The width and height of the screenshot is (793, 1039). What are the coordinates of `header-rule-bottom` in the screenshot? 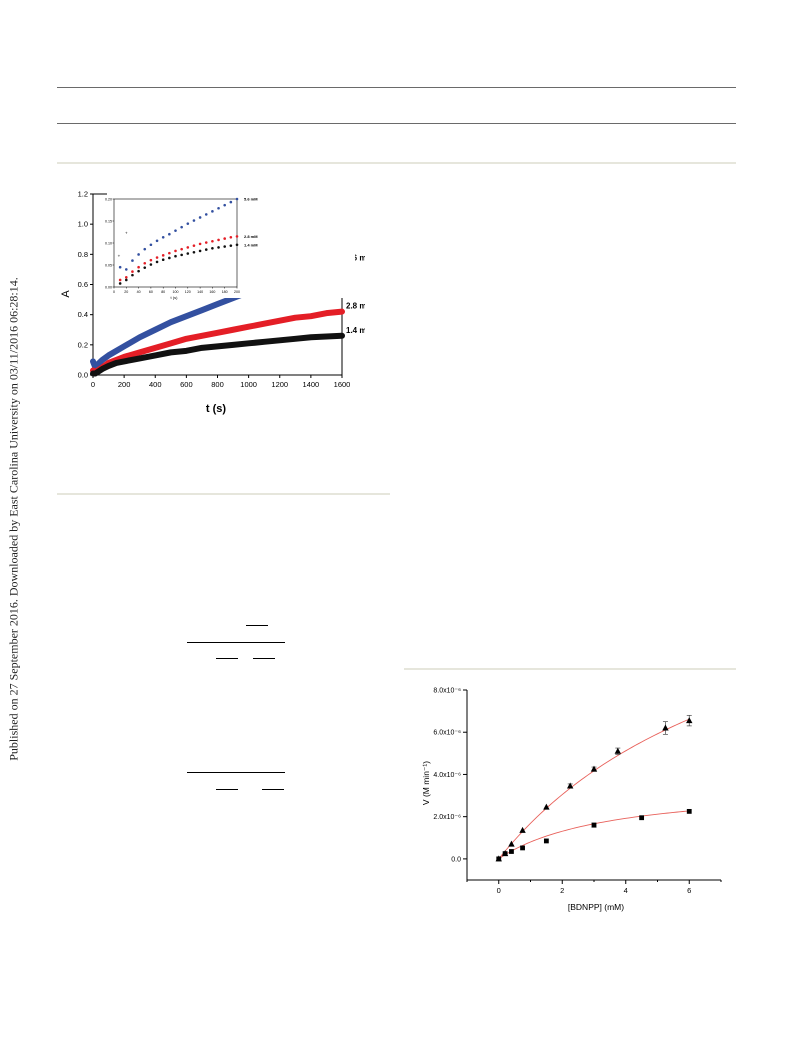 It's located at (396, 123).